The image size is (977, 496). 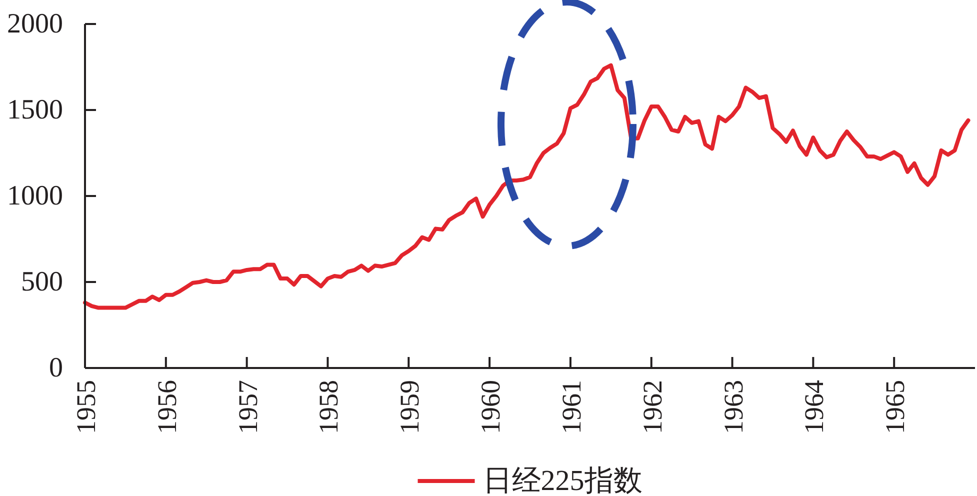 I want to click on x-tick-label: 1957, so click(x=247, y=407).